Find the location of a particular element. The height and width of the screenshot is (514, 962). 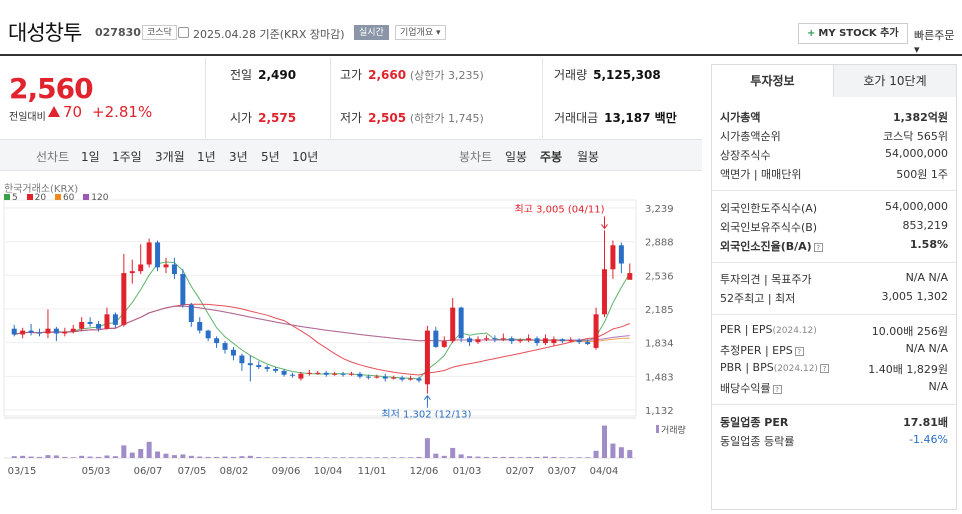

candle-chart-label: 봉차트 is located at coordinates (476, 157).